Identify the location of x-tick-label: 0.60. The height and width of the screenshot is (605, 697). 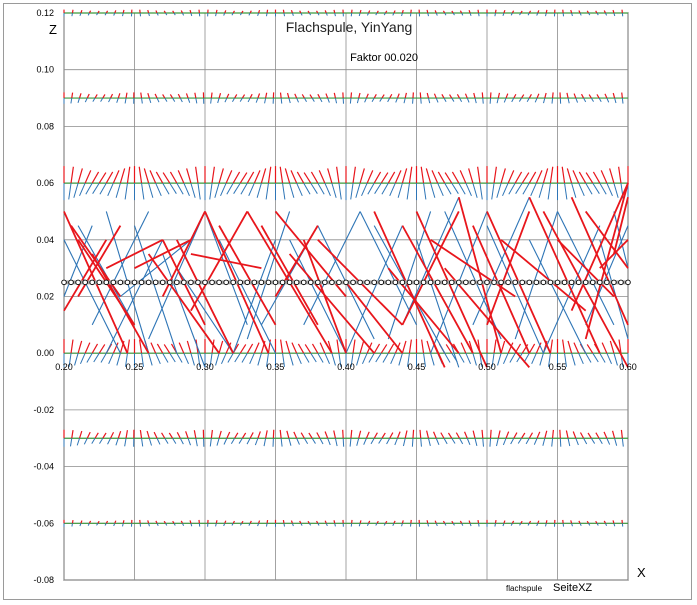
(628, 367).